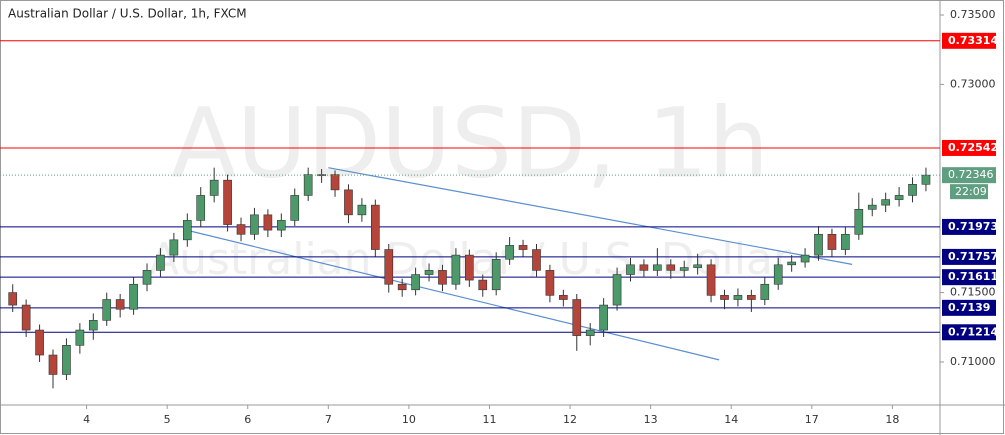 This screenshot has height=435, width=1005. What do you see at coordinates (590, 216) in the screenshot?
I see `trendline` at bounding box center [590, 216].